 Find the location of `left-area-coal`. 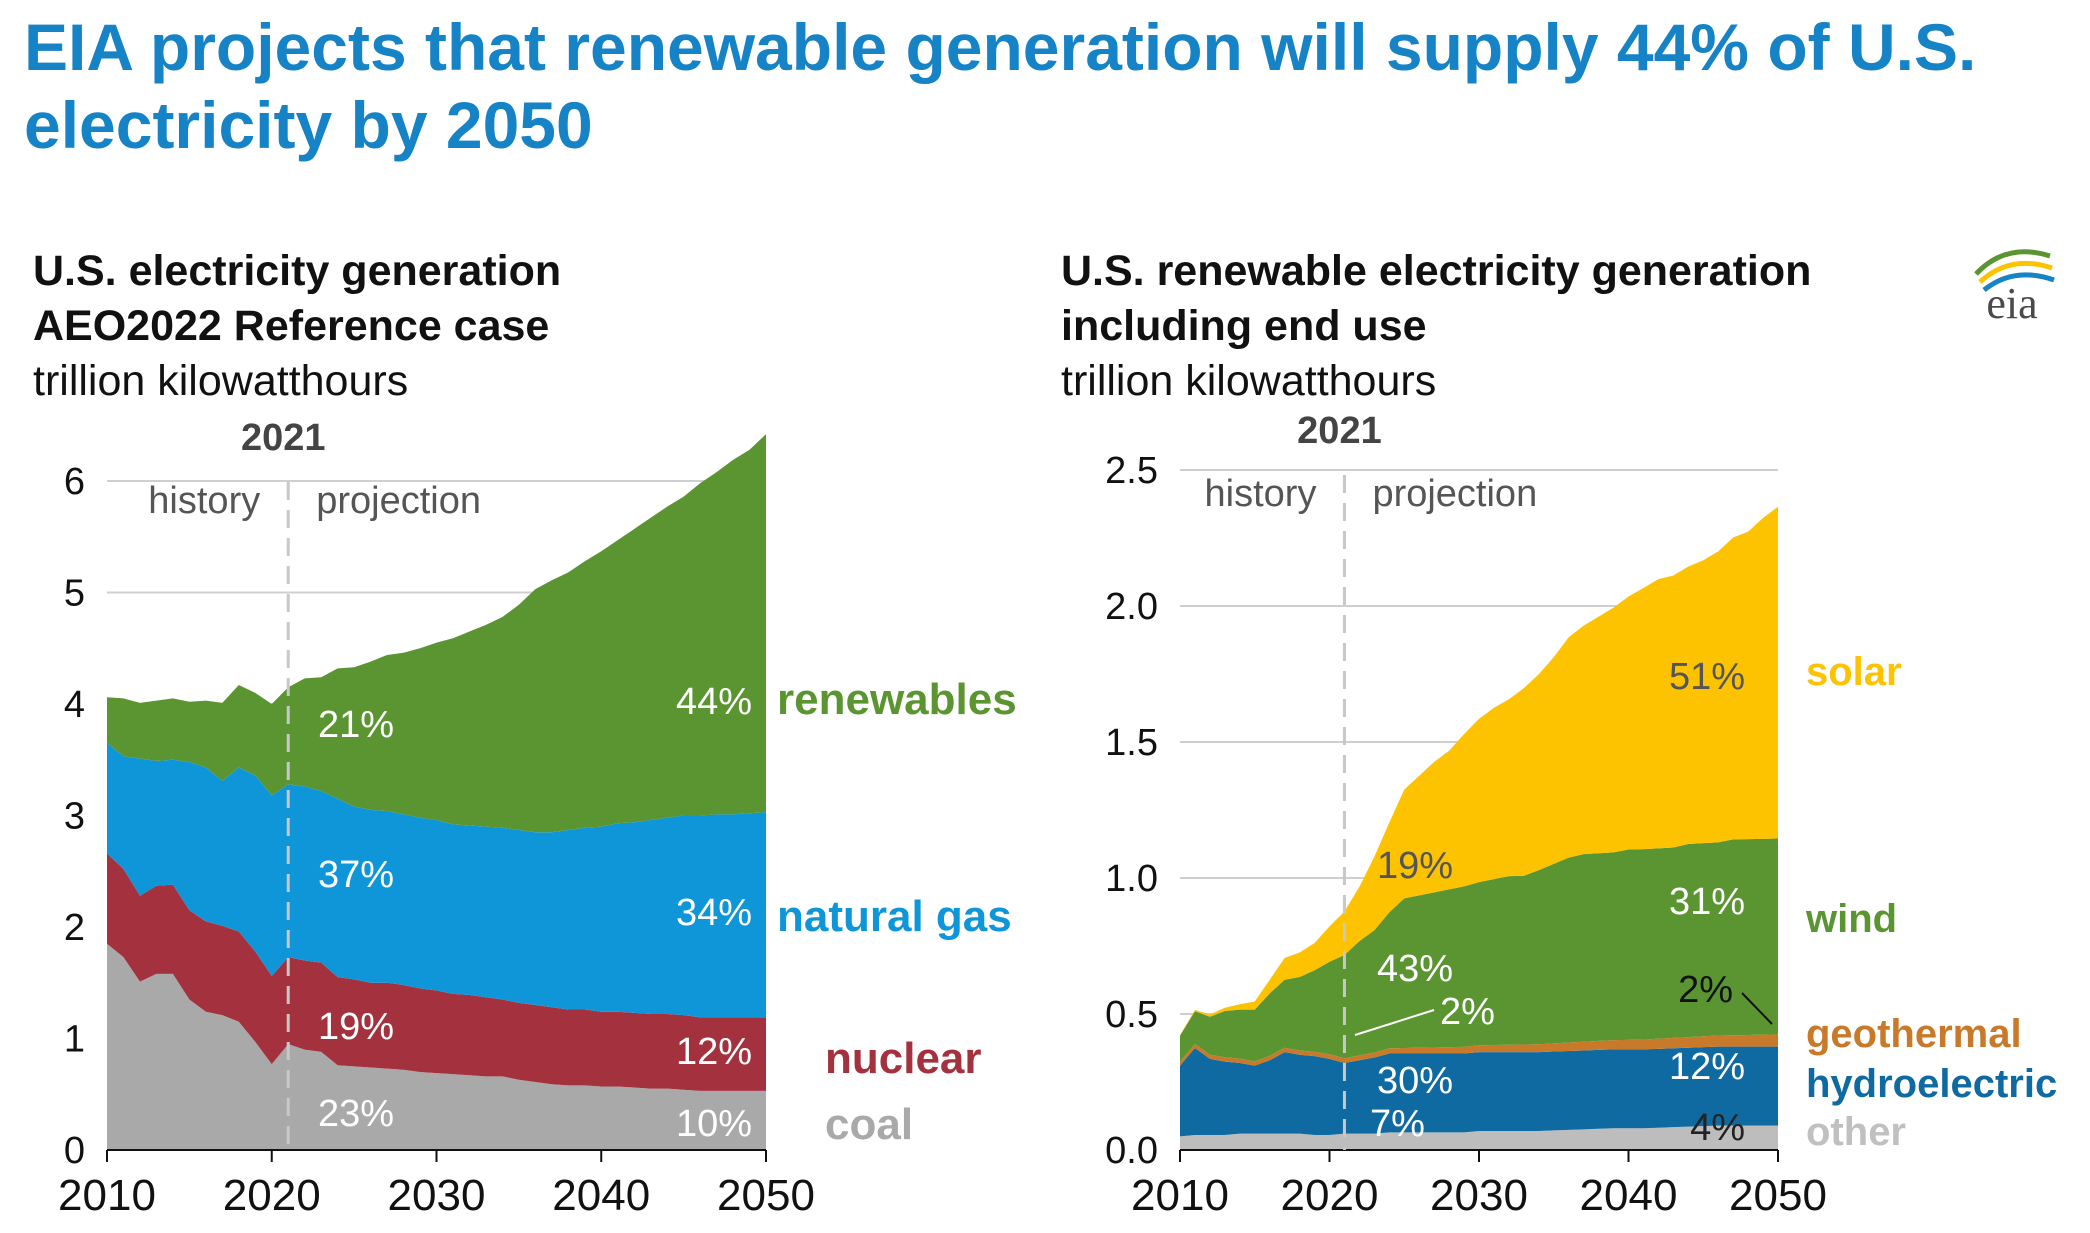

left-area-coal is located at coordinates (436, 1046).